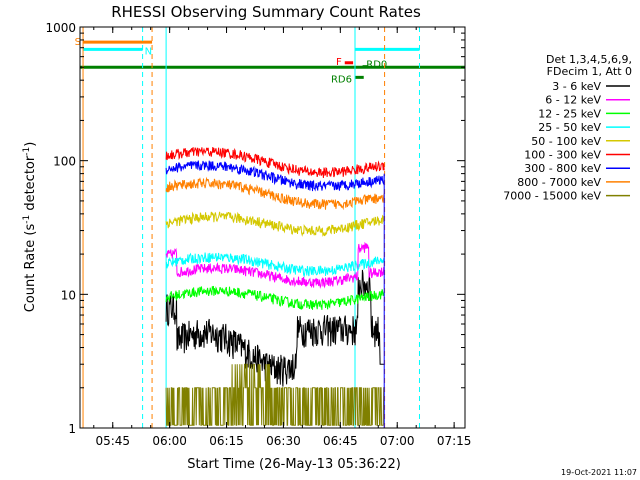 The image size is (640, 480). What do you see at coordinates (68, 295) in the screenshot?
I see `y-tick-label-1: 10` at bounding box center [68, 295].